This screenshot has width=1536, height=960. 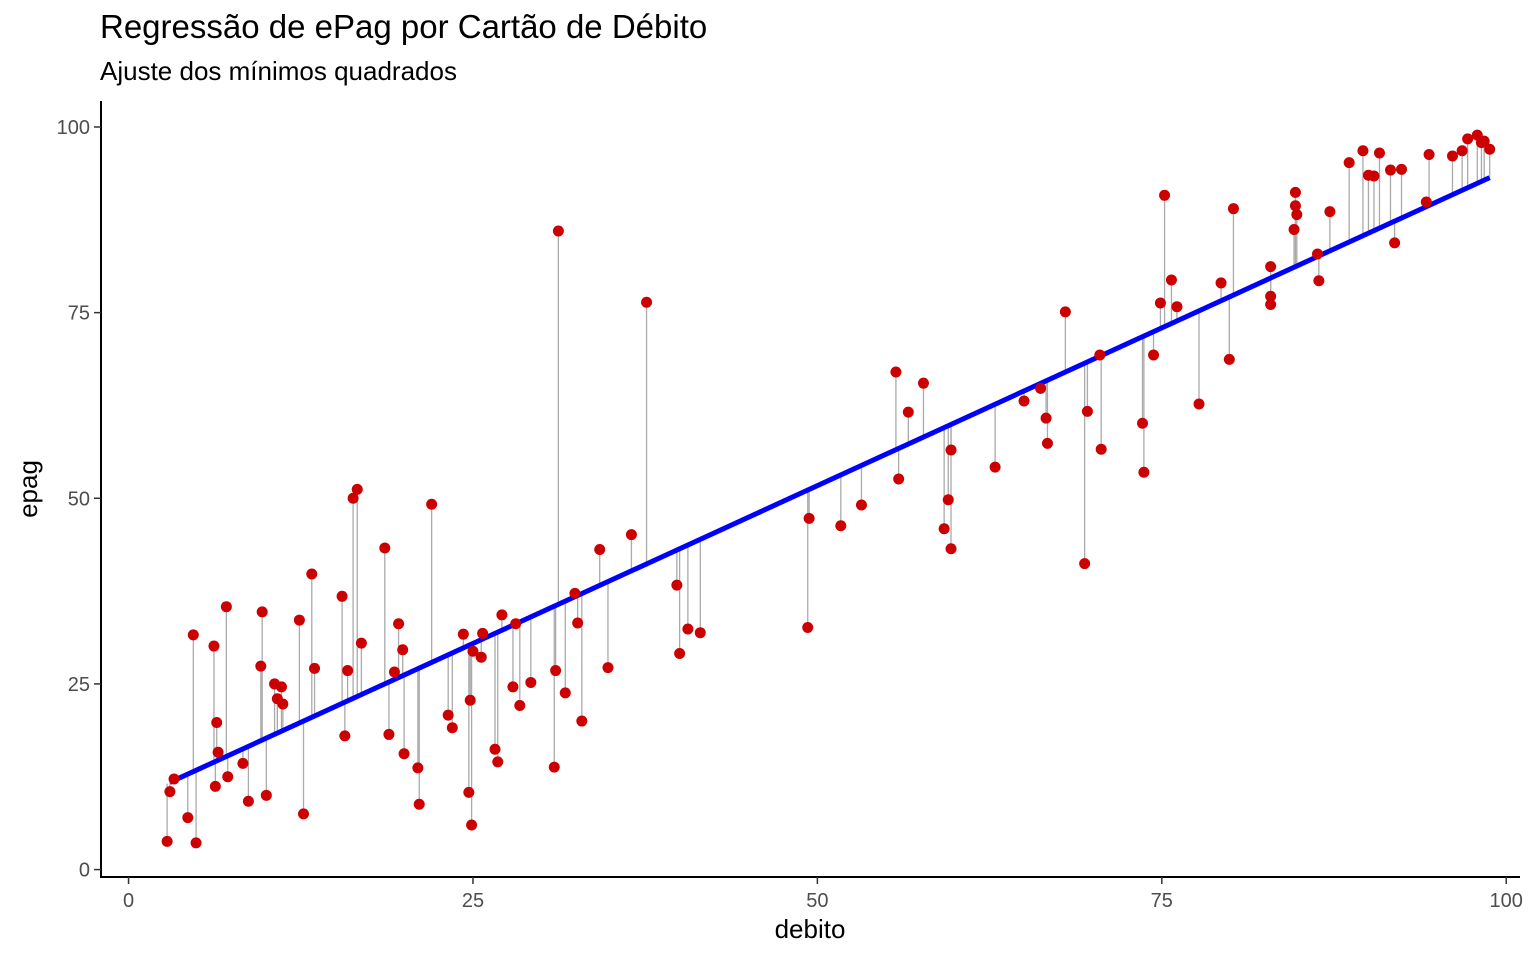 I want to click on x-tick-label: 25, so click(x=473, y=901).